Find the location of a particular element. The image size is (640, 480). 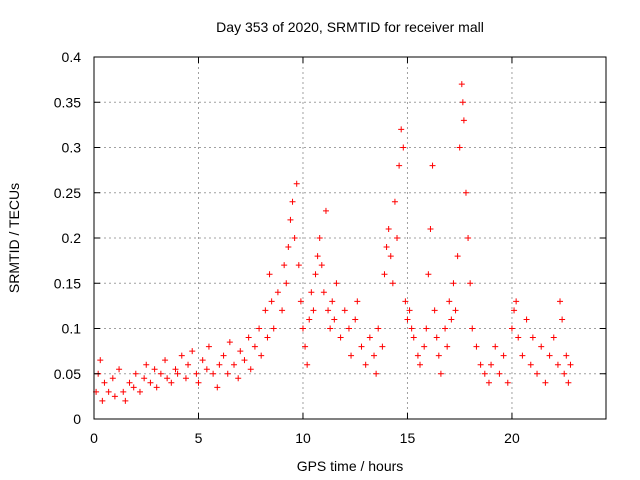

y-axis-label: SRMTID / TECUs is located at coordinates (14, 238).